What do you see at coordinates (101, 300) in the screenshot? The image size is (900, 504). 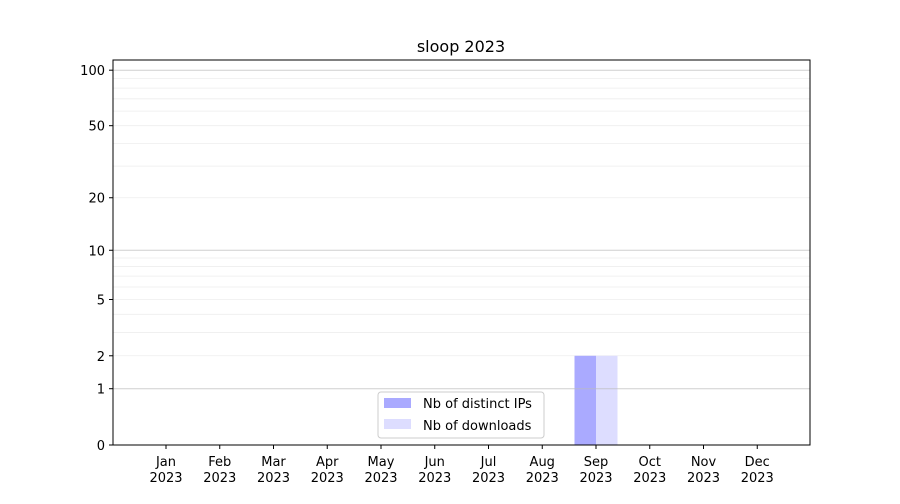 I see `y-tick-label: 5` at bounding box center [101, 300].